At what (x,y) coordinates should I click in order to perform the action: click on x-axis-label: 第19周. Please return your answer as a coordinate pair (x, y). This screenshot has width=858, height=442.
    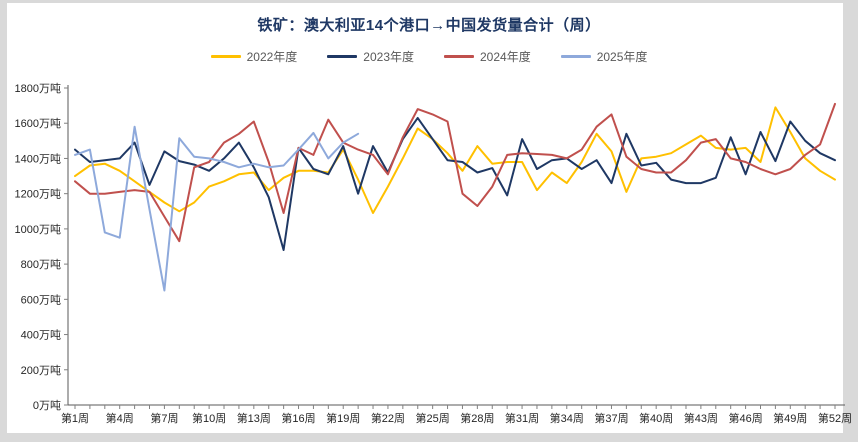
    Looking at the image, I should click on (343, 418).